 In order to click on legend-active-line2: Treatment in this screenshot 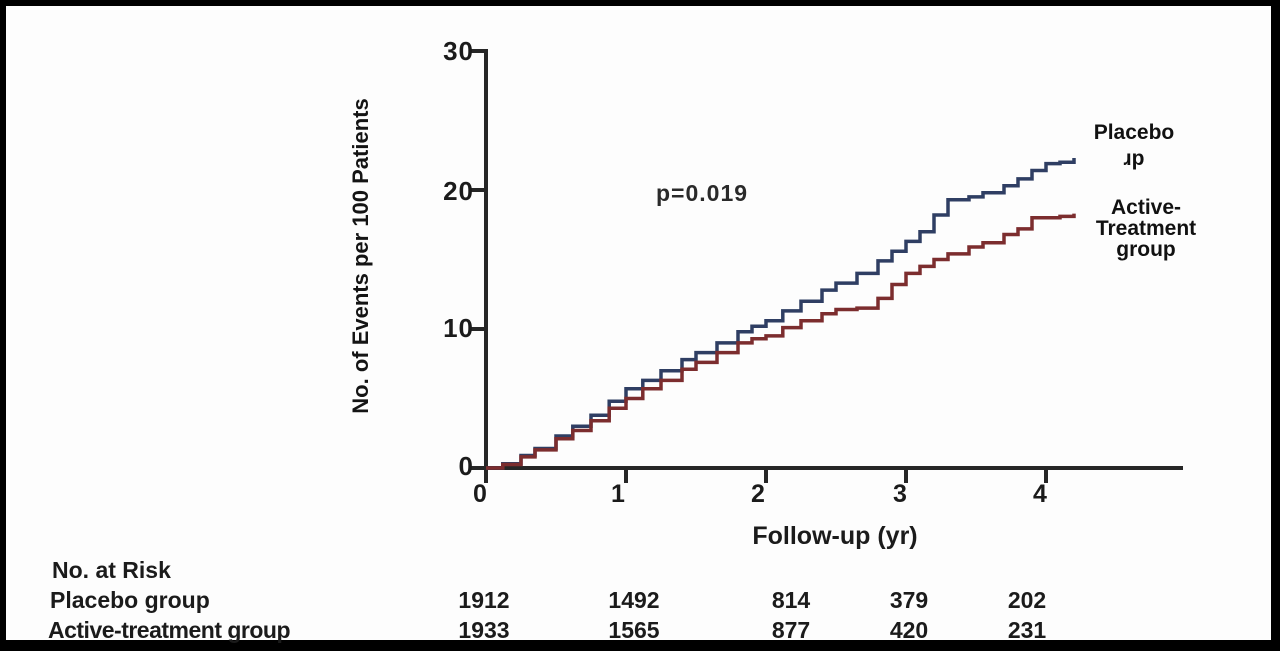, I will do `click(1146, 228)`.